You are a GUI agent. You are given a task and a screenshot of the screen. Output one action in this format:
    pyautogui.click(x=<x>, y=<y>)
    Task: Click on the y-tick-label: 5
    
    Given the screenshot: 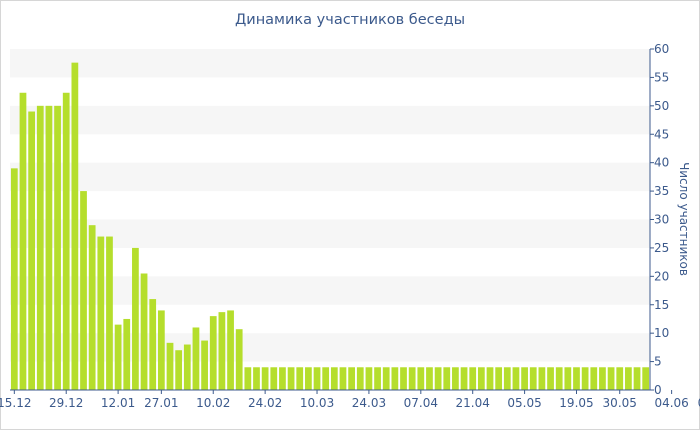 What is the action you would take?
    pyautogui.click(x=658, y=362)
    